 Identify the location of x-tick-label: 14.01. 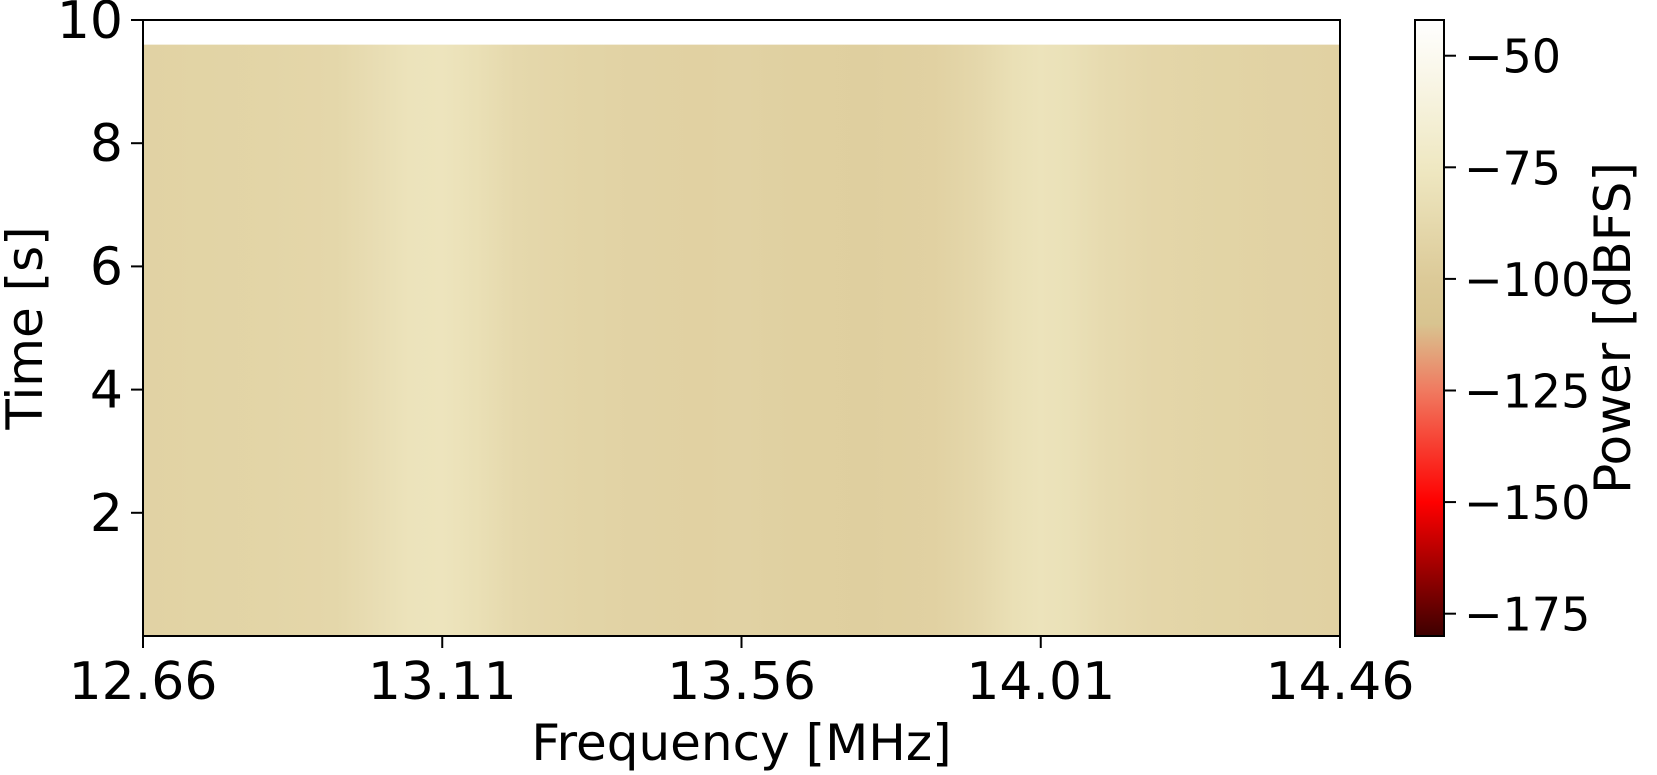
(1040, 682).